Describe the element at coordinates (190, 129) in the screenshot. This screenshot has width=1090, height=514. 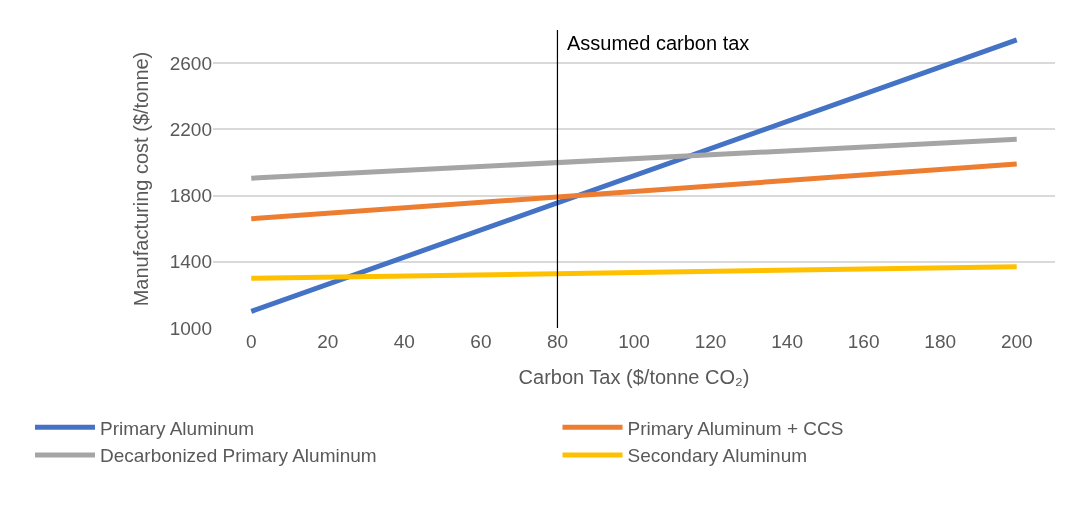
I see `y-tick-label: 2200` at that location.